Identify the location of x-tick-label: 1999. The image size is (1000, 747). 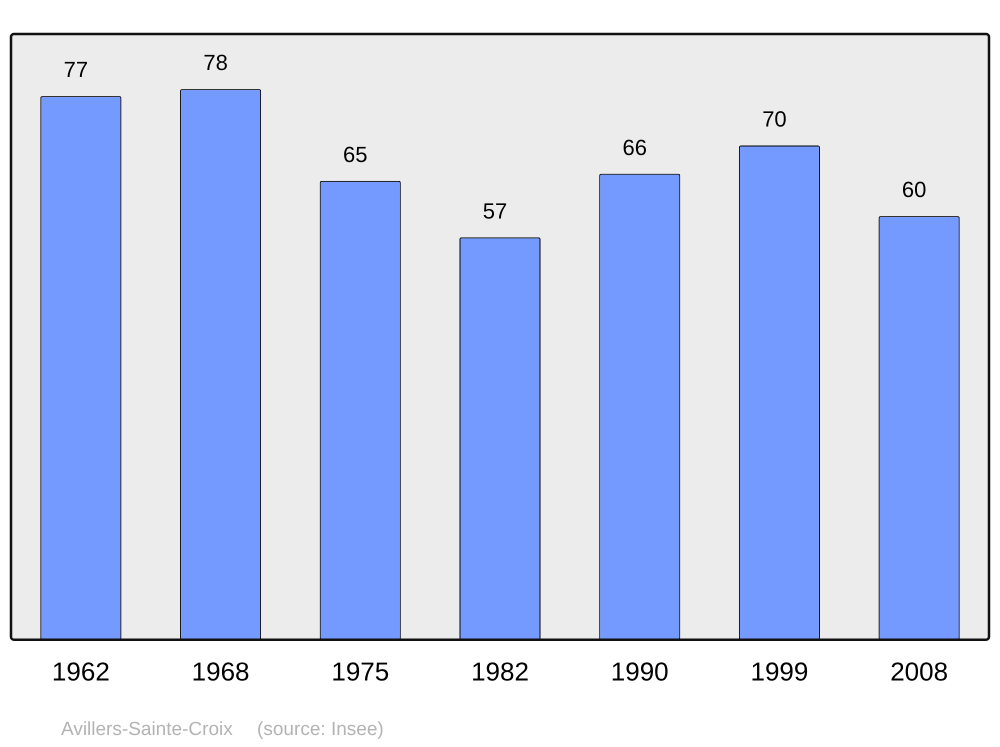
(779, 671).